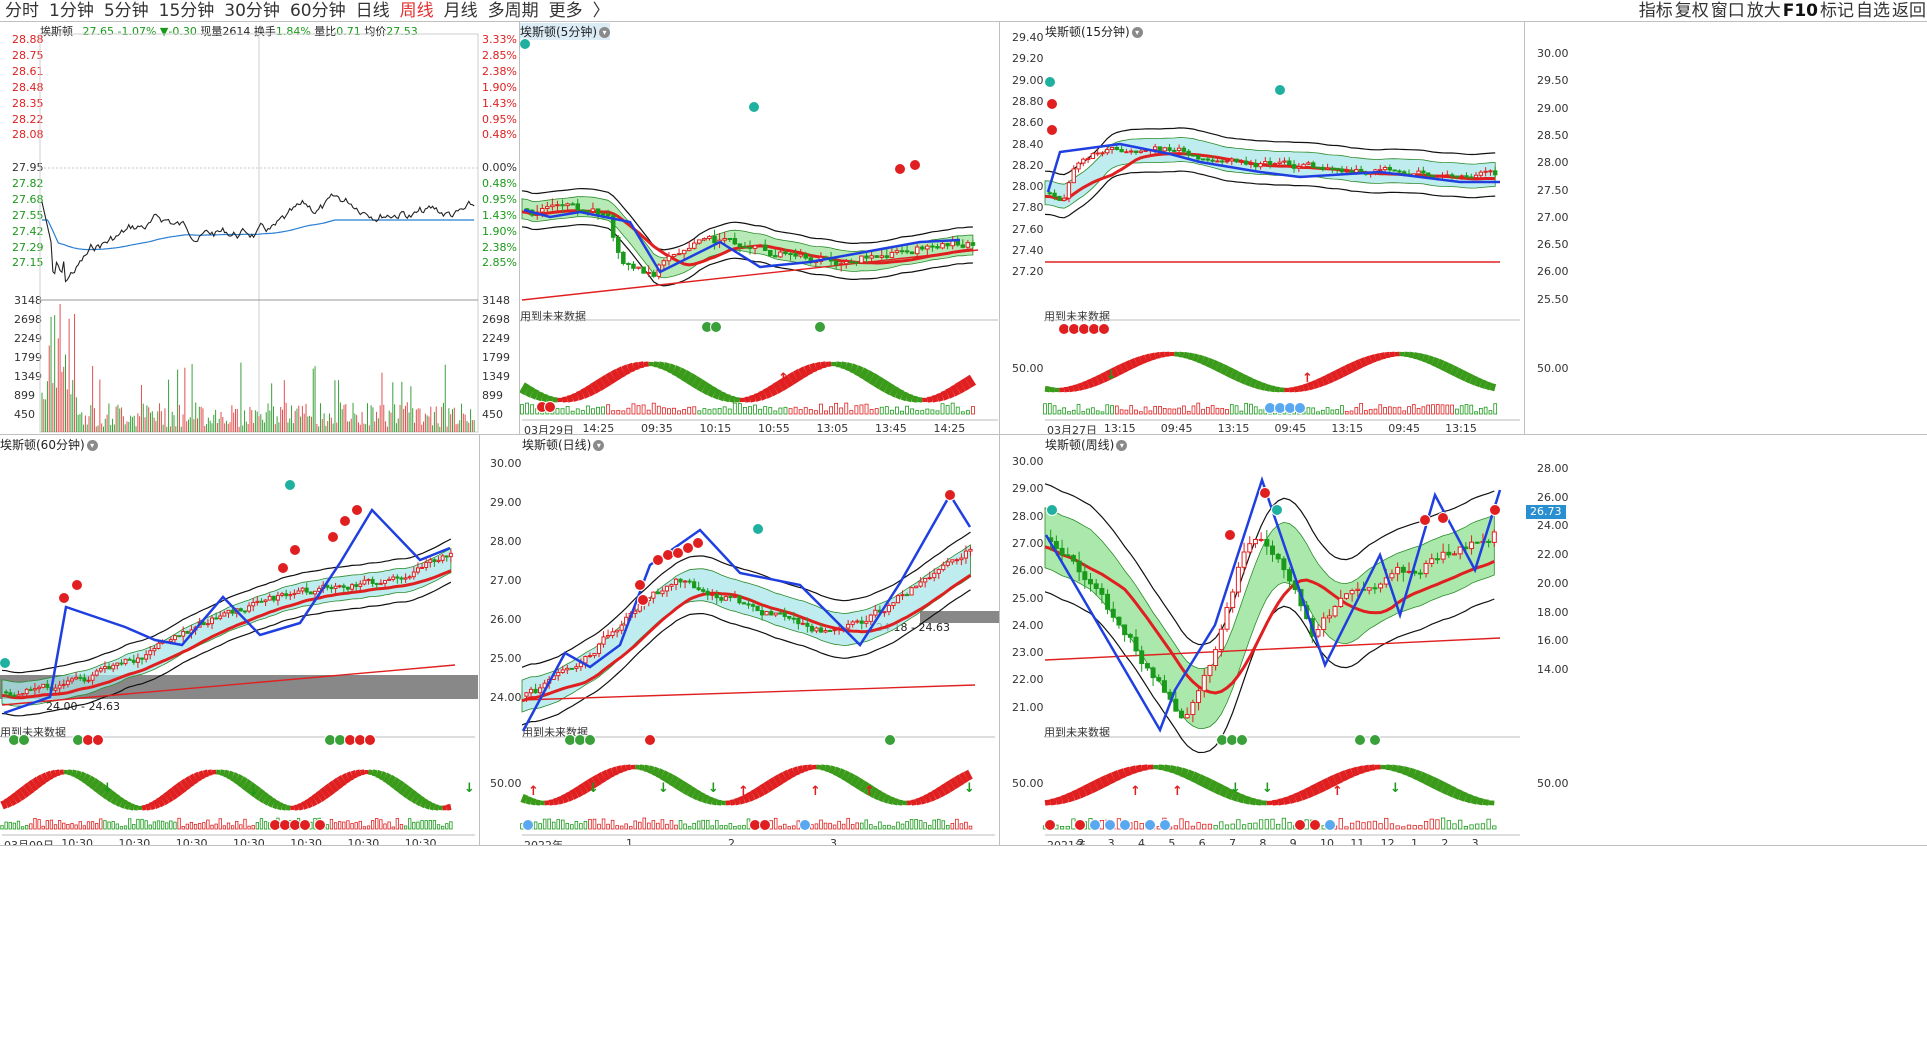 This screenshot has width=1927, height=1046. I want to click on tool-button: 标记, so click(1837, 11).